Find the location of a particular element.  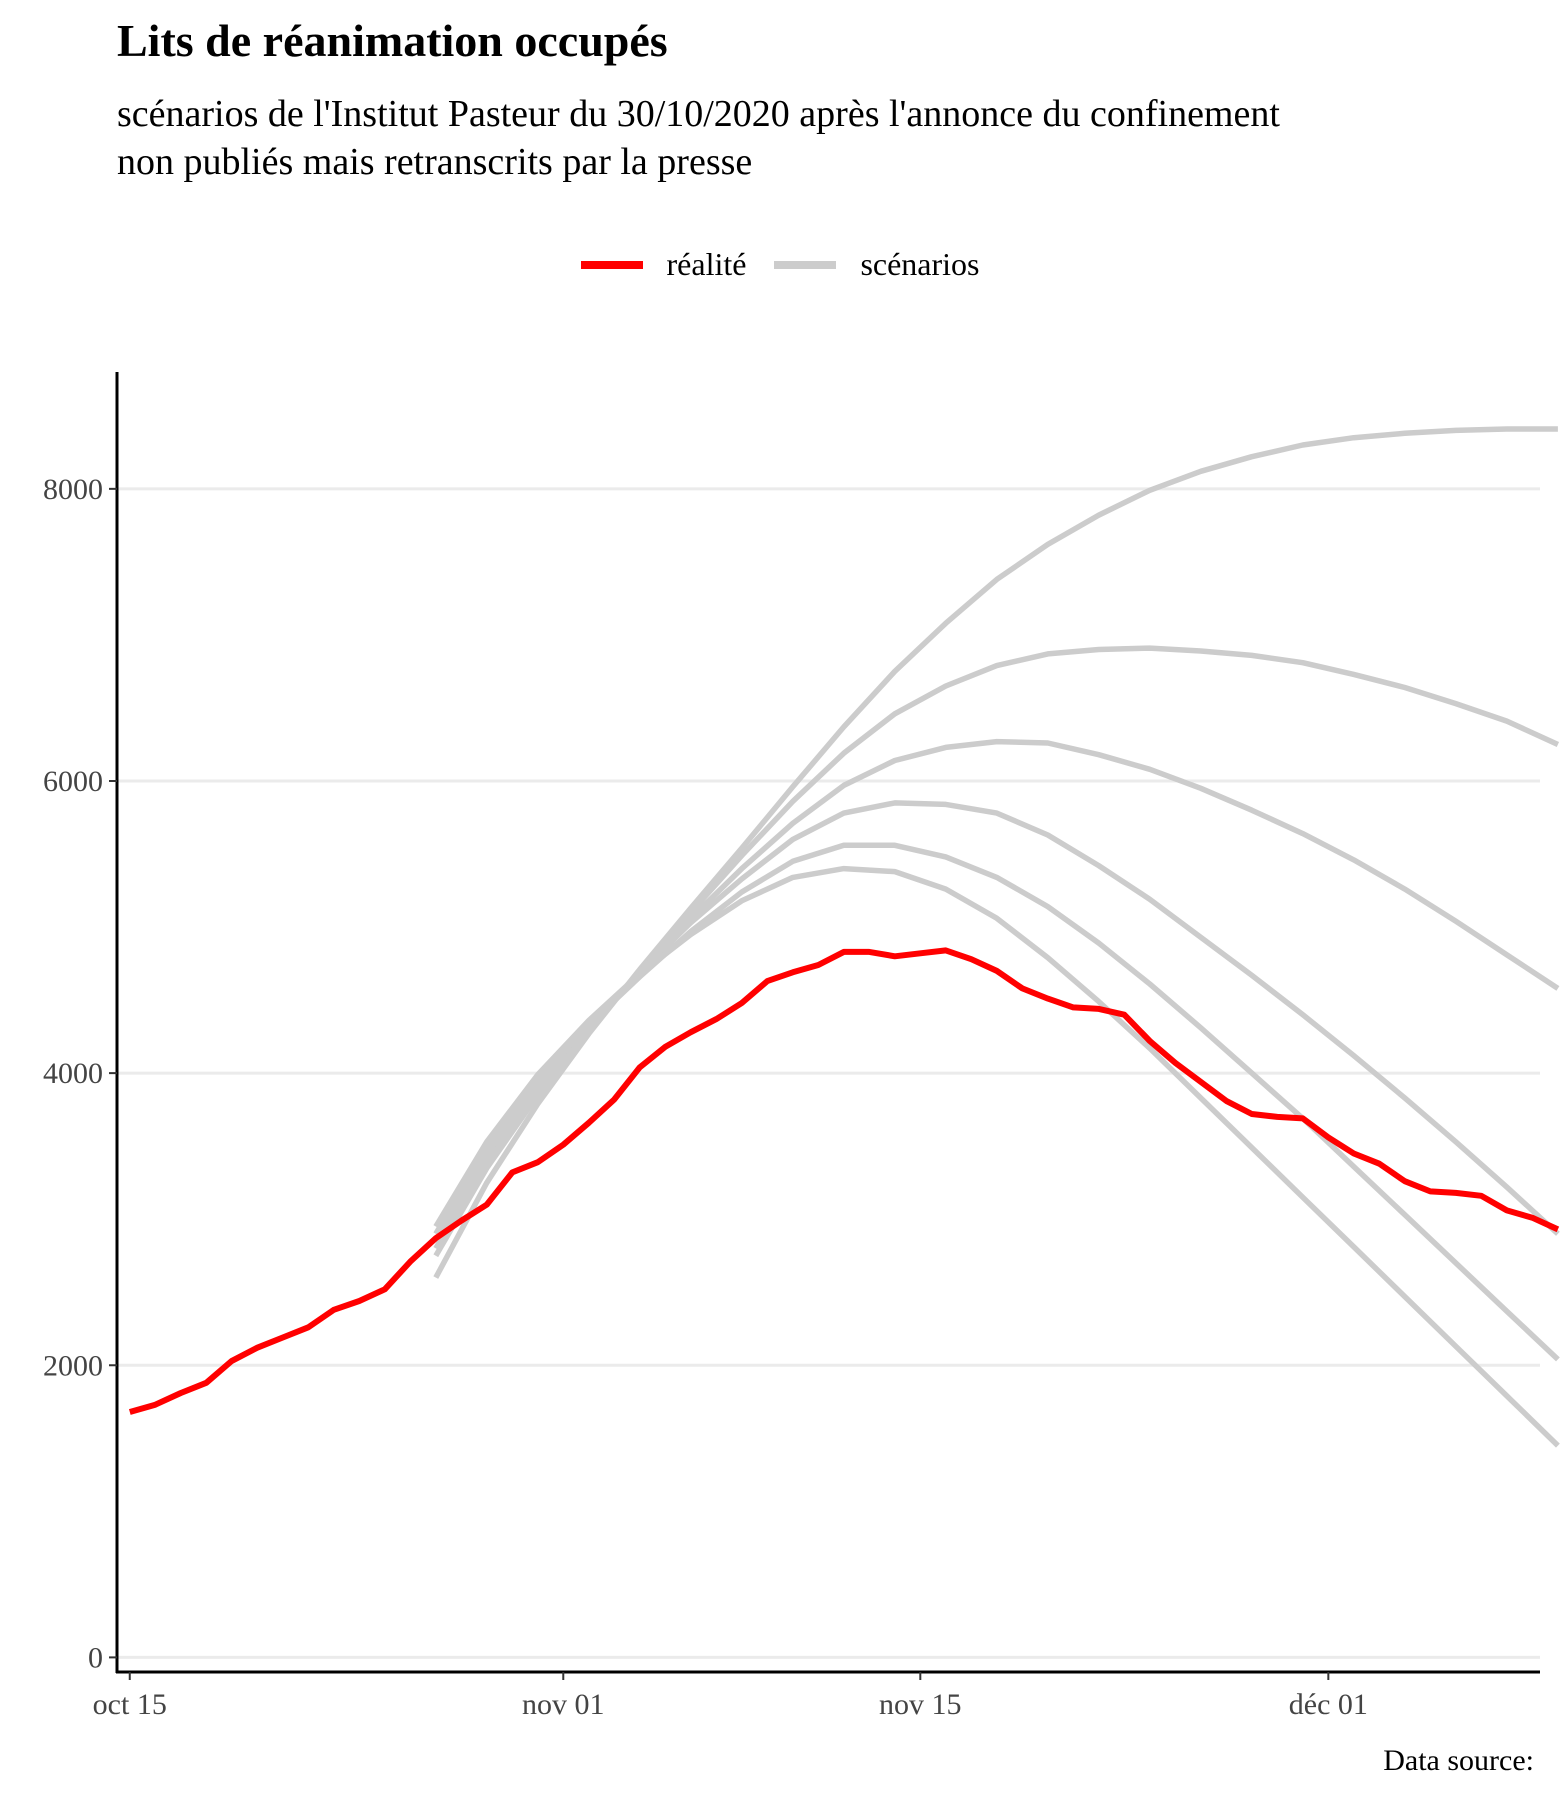

x-tick-label-3: déc 01 is located at coordinates (1328, 1704).